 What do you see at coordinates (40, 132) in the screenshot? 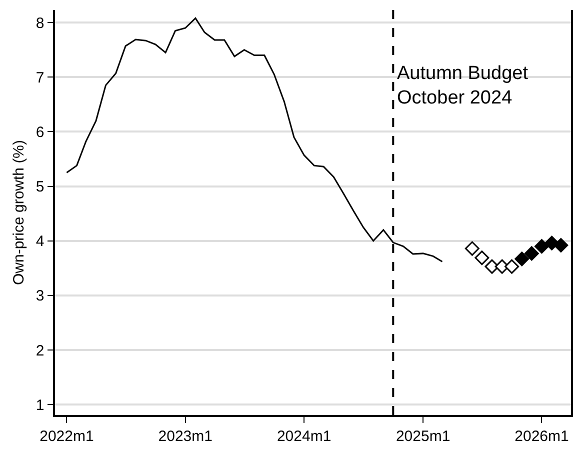
I see `y-tick-label: 6` at bounding box center [40, 132].